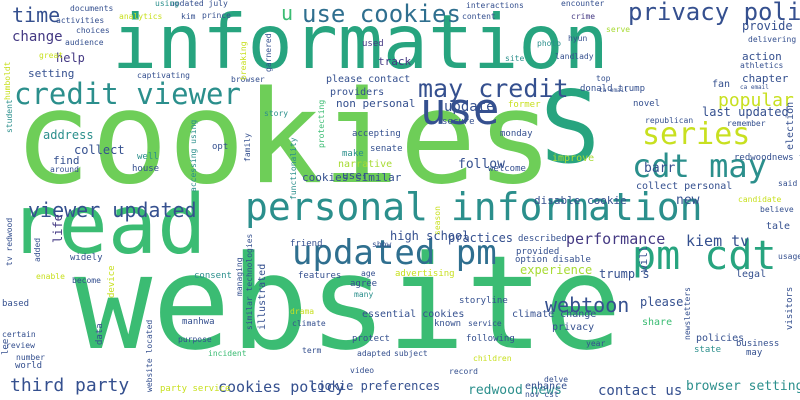 Image resolution: width=800 pixels, height=400 pixels. Describe the element at coordinates (765, 78) in the screenshot. I see `word-chapter: chapter` at that location.